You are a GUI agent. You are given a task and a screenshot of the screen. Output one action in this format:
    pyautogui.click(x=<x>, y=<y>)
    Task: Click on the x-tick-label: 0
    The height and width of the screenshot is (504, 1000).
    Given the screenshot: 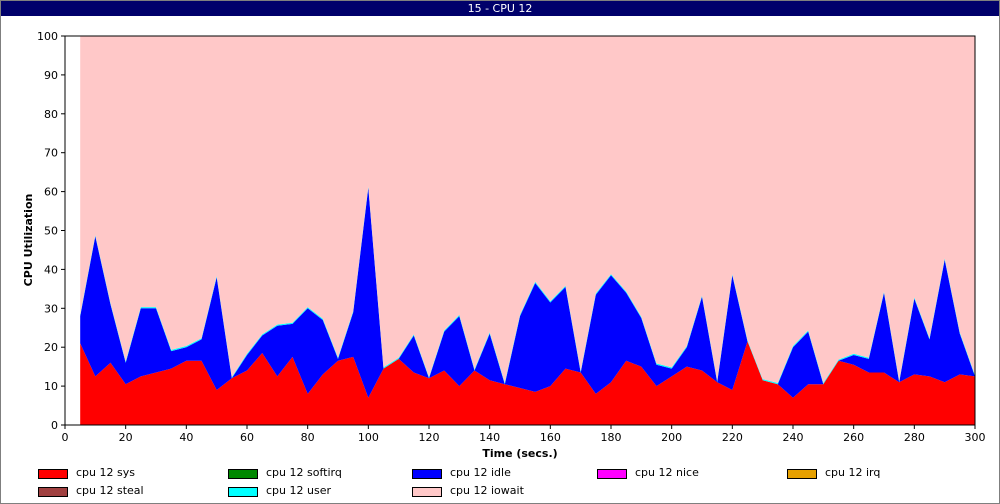 What is the action you would take?
    pyautogui.click(x=65, y=437)
    